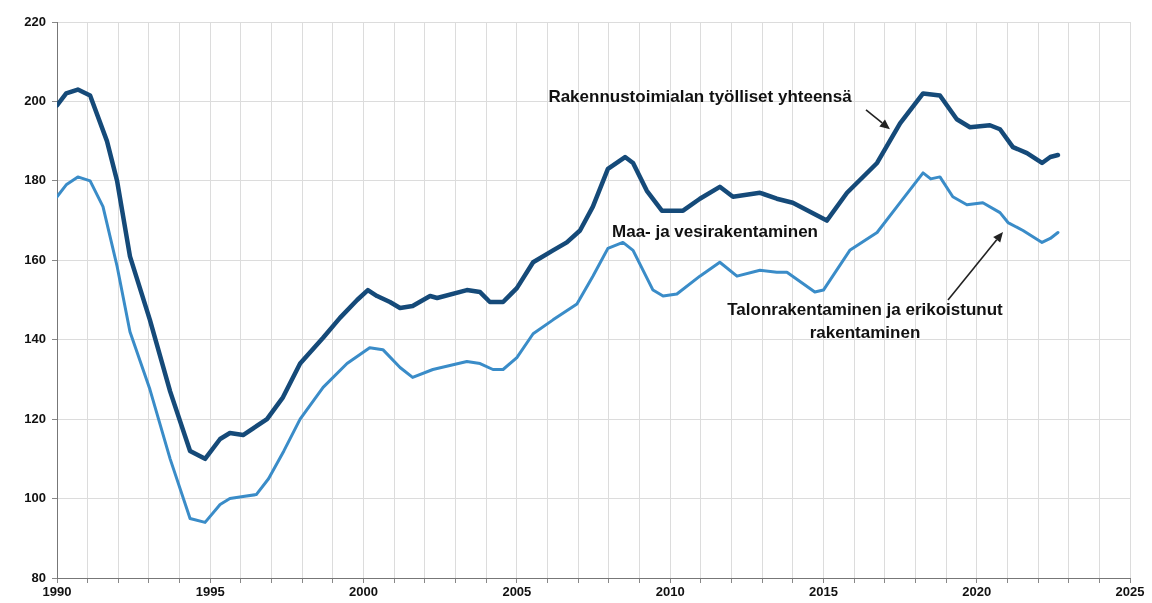 This screenshot has width=1152, height=603. I want to click on annotation: Maa- ja vesirakentaminen, so click(715, 231).